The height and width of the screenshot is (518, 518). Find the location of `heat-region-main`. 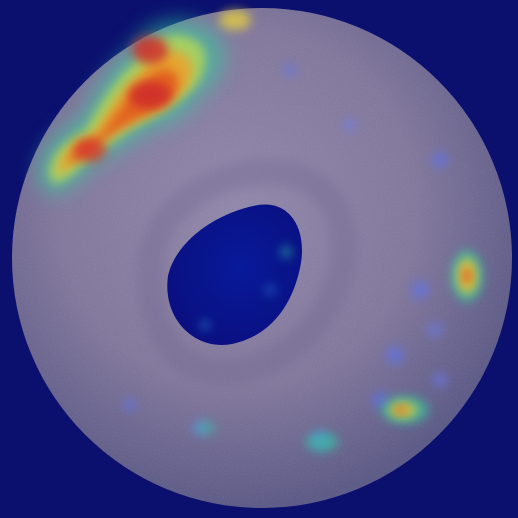

heat-region-main is located at coordinates (144, 102).